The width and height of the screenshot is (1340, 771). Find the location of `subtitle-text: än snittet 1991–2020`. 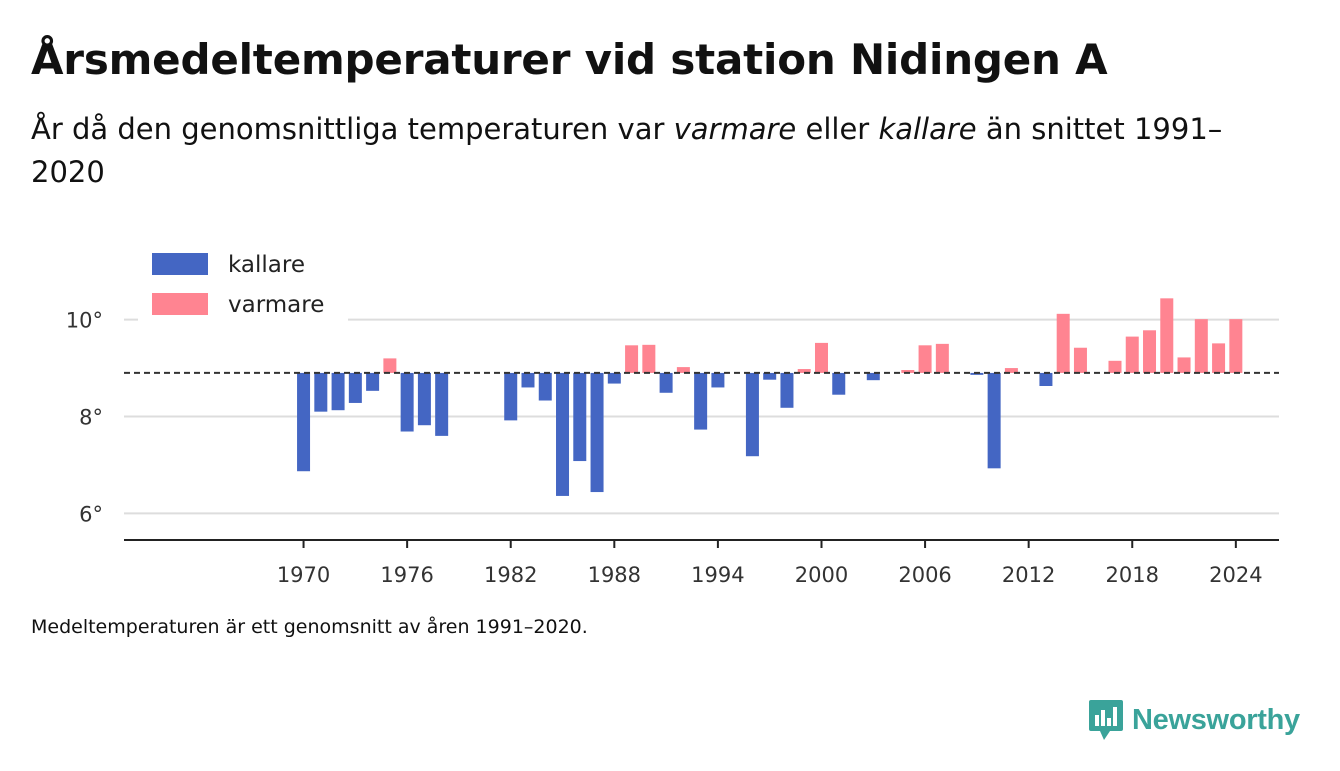

subtitle-text: än snittet 1991–2020 is located at coordinates (627, 150).